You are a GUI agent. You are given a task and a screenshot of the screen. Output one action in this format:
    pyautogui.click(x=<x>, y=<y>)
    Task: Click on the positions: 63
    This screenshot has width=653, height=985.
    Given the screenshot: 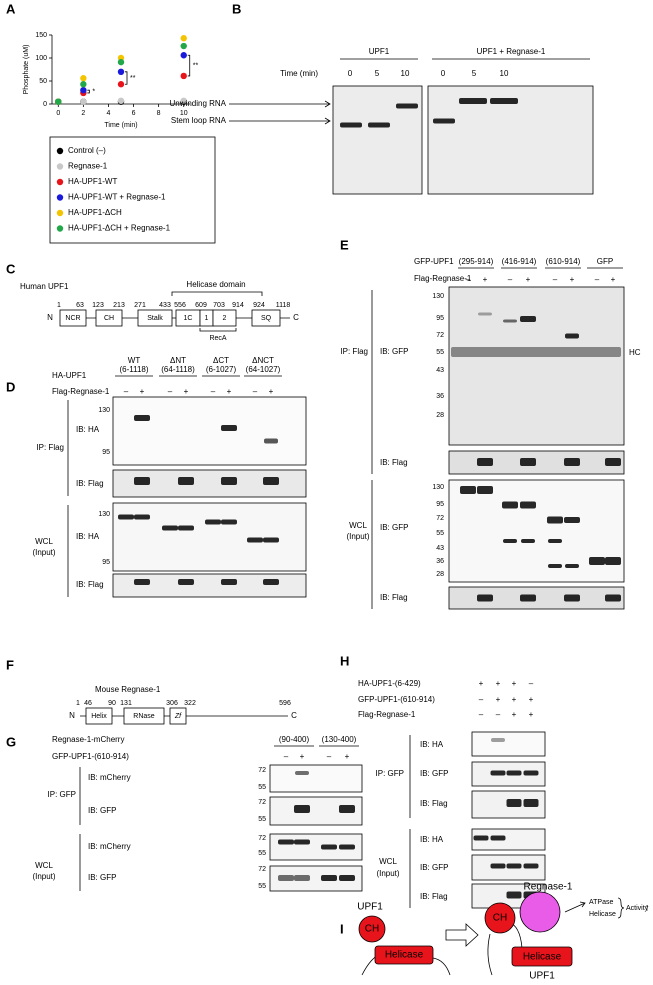 What is the action you would take?
    pyautogui.click(x=80, y=305)
    